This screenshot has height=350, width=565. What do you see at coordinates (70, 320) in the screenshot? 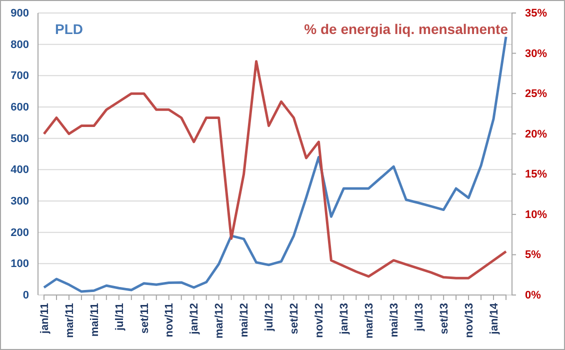
I see `x-tick-label: mar/11` at bounding box center [70, 320].